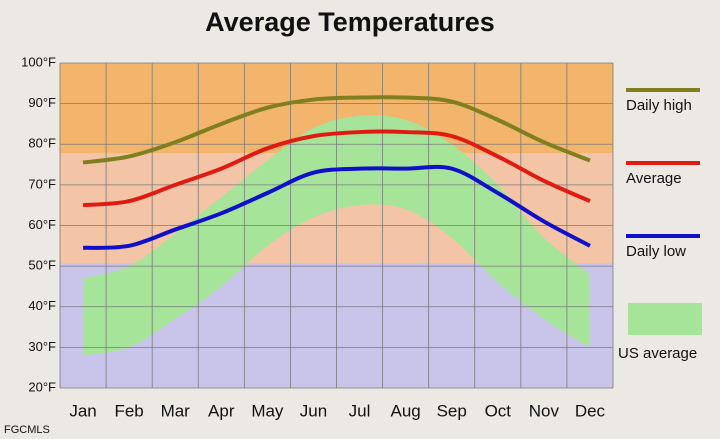  Describe the element at coordinates (42, 386) in the screenshot. I see `y-tick-label: 20°F` at that location.